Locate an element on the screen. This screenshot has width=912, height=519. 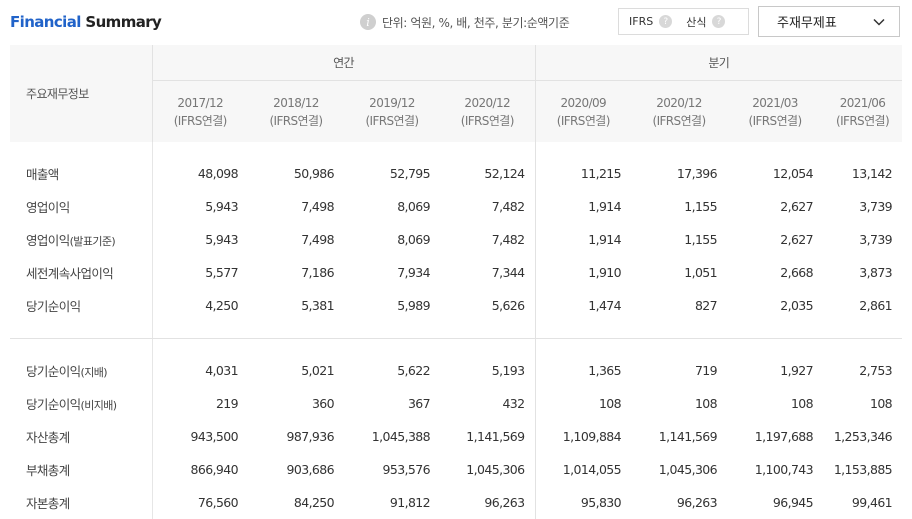
info-icon: i is located at coordinates (368, 22).